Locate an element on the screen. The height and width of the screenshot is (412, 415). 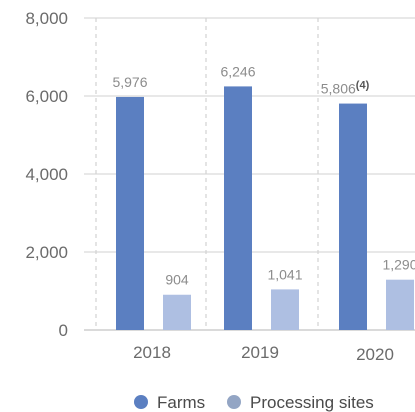
data-label: 5,976 is located at coordinates (129, 82).